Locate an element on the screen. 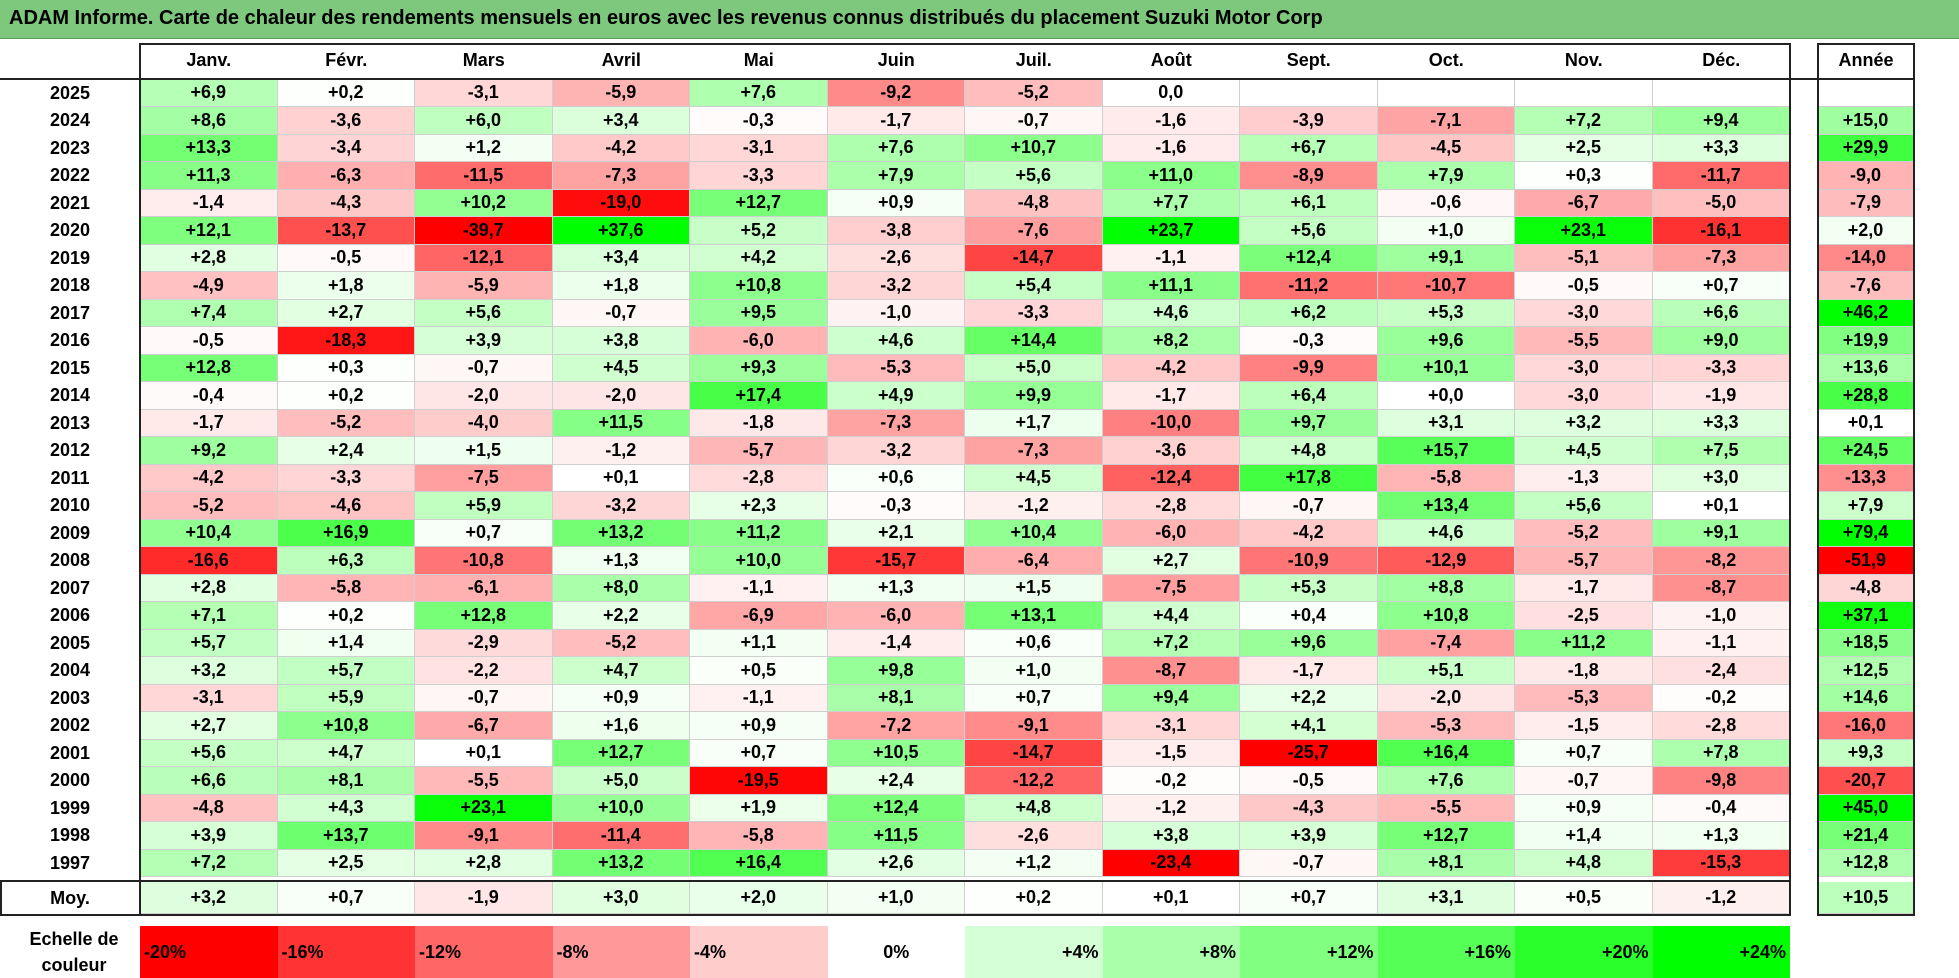 The height and width of the screenshot is (978, 1959). heatmap-cell: +1,4 is located at coordinates (346, 643).